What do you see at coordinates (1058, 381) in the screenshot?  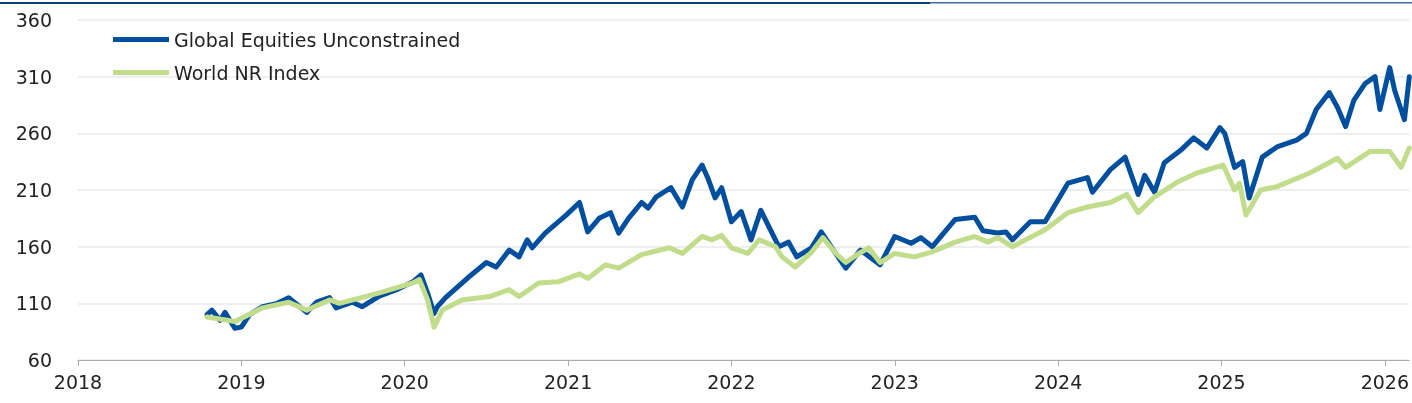 I see `x-tick-label: 2024` at bounding box center [1058, 381].